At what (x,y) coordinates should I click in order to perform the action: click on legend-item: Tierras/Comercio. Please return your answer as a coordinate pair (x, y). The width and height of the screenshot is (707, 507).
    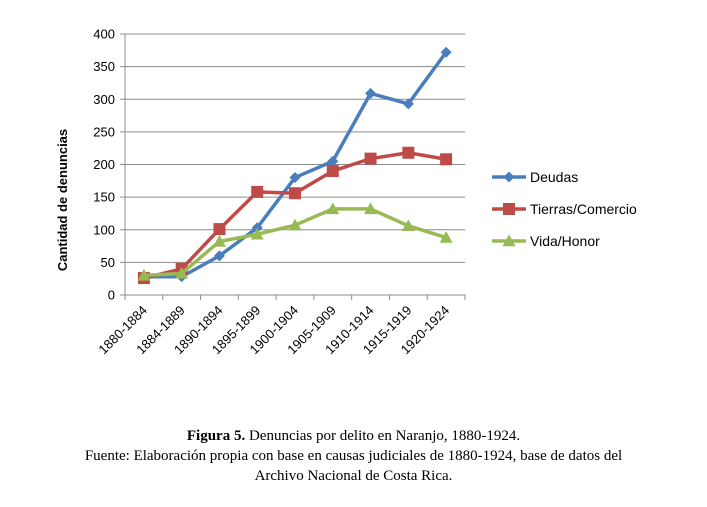
    Looking at the image, I should click on (564, 209).